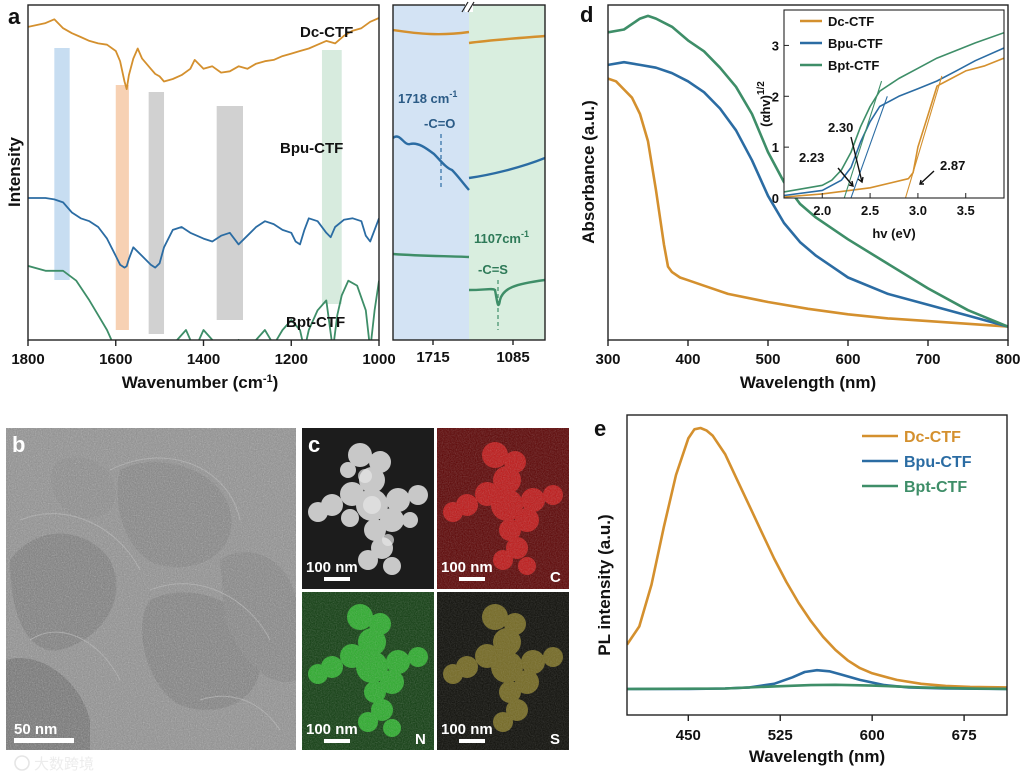  What do you see at coordinates (817, 557) in the screenshot?
I see `pl-line-dc-ctf` at bounding box center [817, 557].